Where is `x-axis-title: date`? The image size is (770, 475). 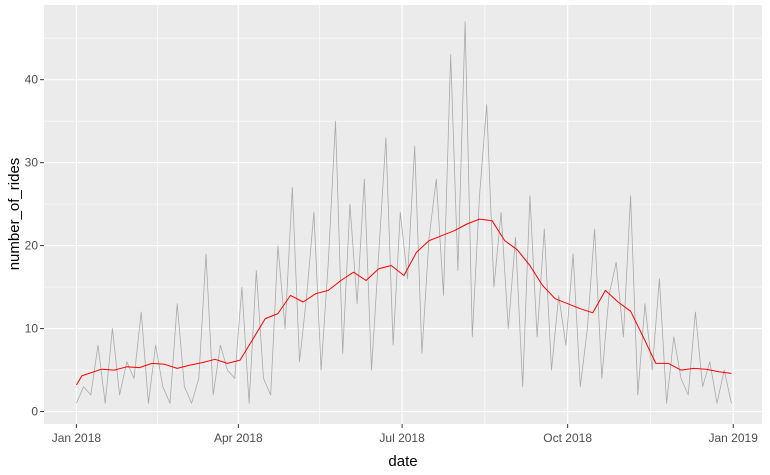 x-axis-title: date is located at coordinates (402, 461).